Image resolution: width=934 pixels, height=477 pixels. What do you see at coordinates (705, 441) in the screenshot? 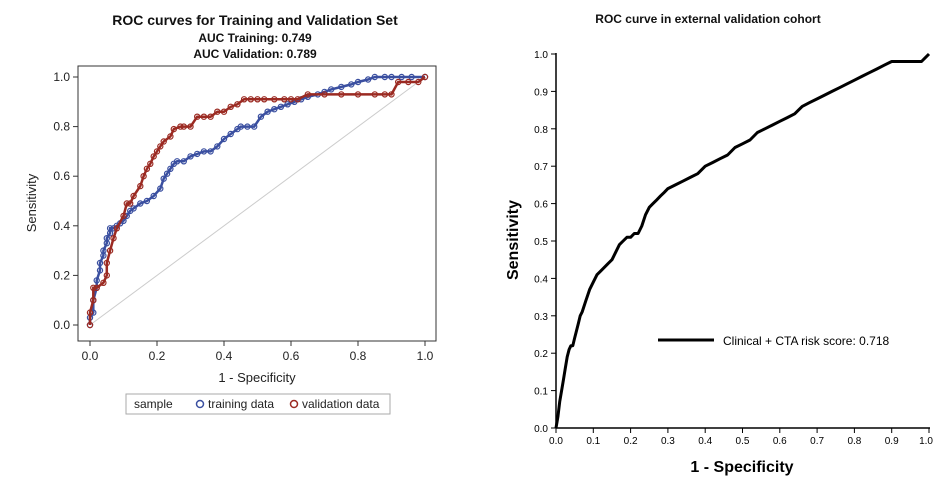
I see `right-x-tick-label: 0.4` at bounding box center [705, 441].